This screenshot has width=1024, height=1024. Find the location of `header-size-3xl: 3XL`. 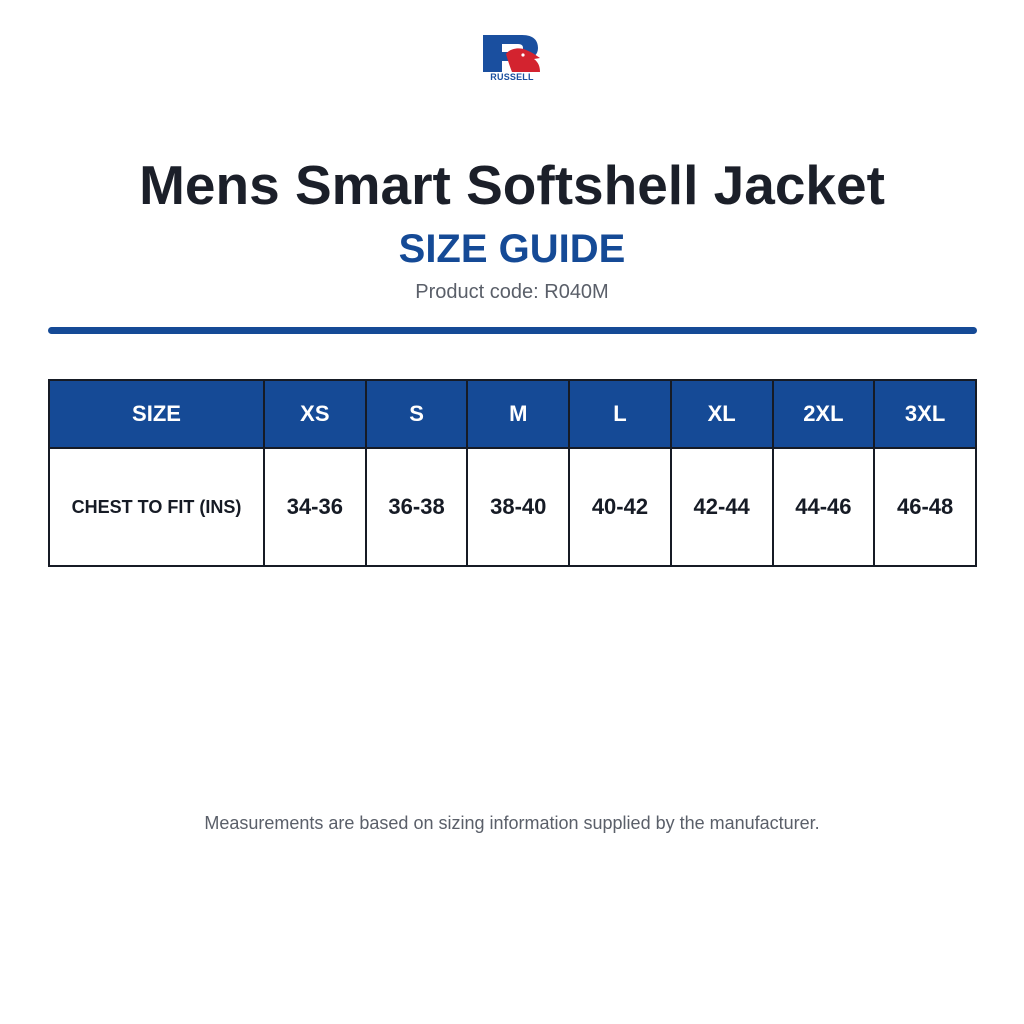

header-size-3xl: 3XL is located at coordinates (925, 414).